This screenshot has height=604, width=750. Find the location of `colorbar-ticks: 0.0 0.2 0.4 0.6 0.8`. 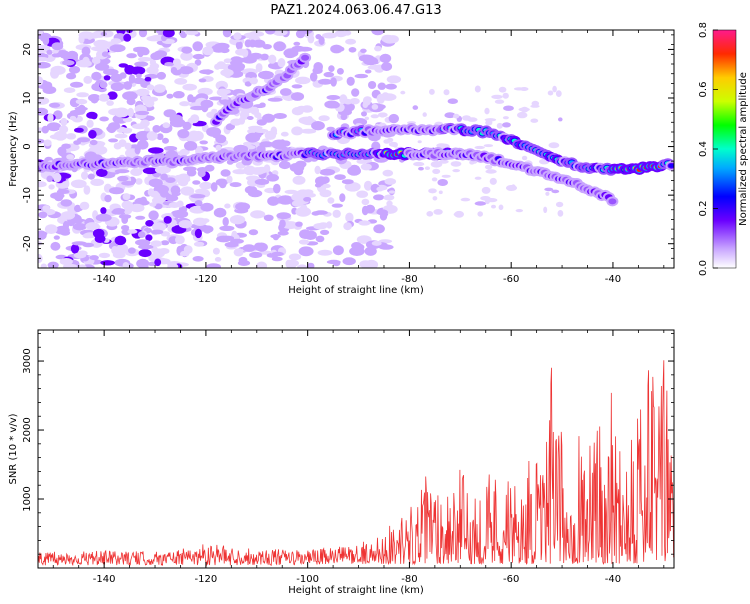

colorbar-ticks: 0.0 0.2 0.4 0.6 0.8 is located at coordinates (708, 149).